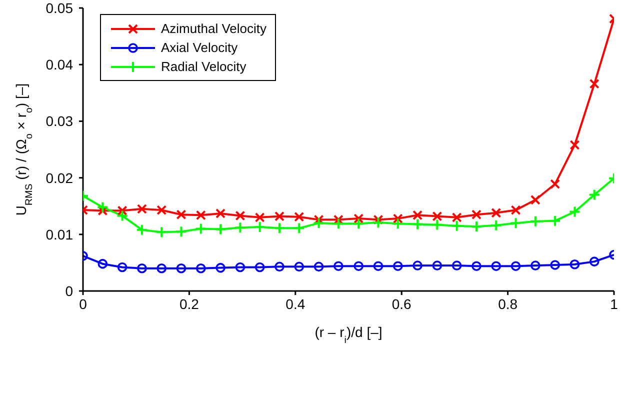 The height and width of the screenshot is (410, 624). I want to click on y-tick-label: 0.04, so click(60, 64).